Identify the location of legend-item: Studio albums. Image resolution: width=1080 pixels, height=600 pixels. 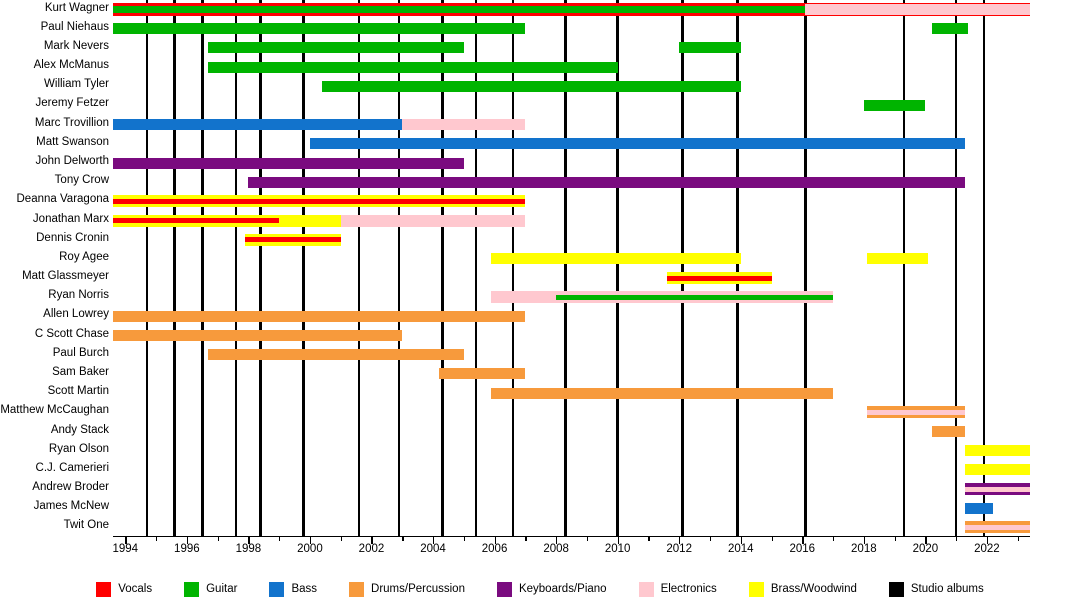
(936, 589).